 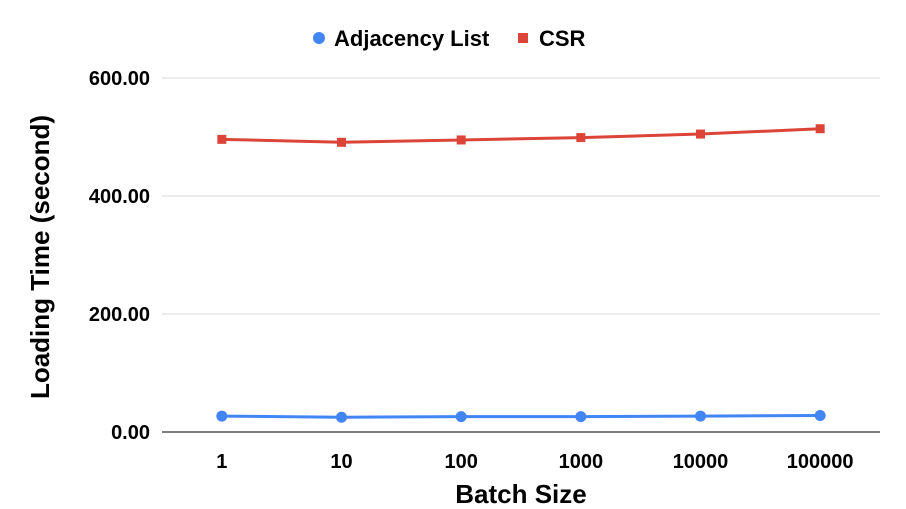 What do you see at coordinates (341, 462) in the screenshot?
I see `x-tick-label: 10` at bounding box center [341, 462].